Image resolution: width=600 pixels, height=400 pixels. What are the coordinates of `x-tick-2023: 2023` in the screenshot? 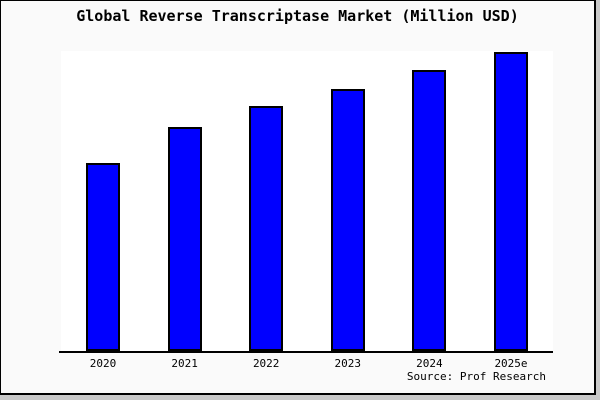 It's located at (348, 363).